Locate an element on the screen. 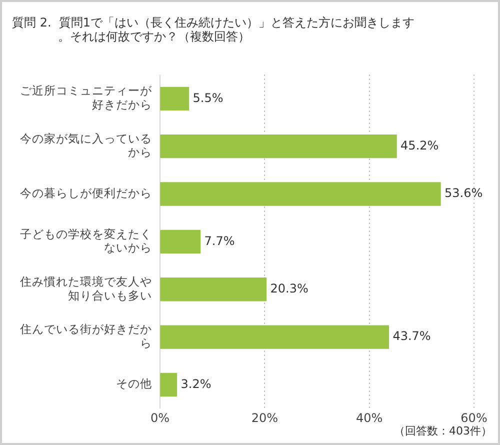 The width and height of the screenshot is (500, 445). y-tick-label: 住み慣れた環境で友人や知り合いも多い is located at coordinates (85, 288).